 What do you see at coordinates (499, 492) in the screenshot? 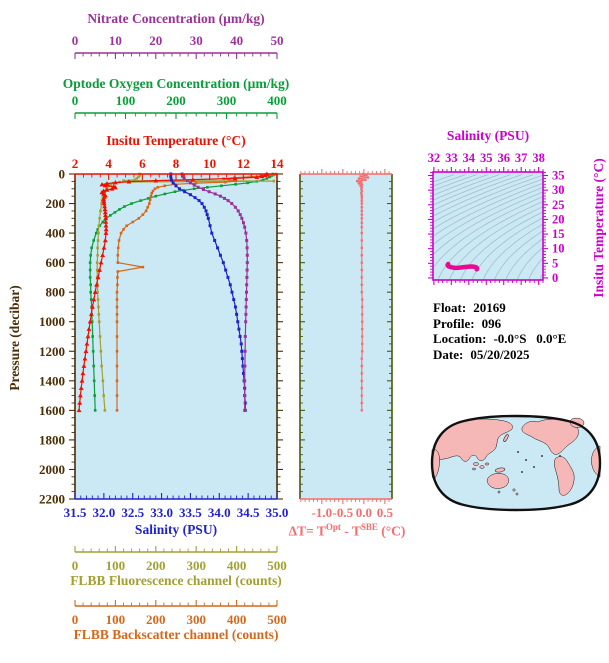
I see `map-island-tasmania` at bounding box center [499, 492].